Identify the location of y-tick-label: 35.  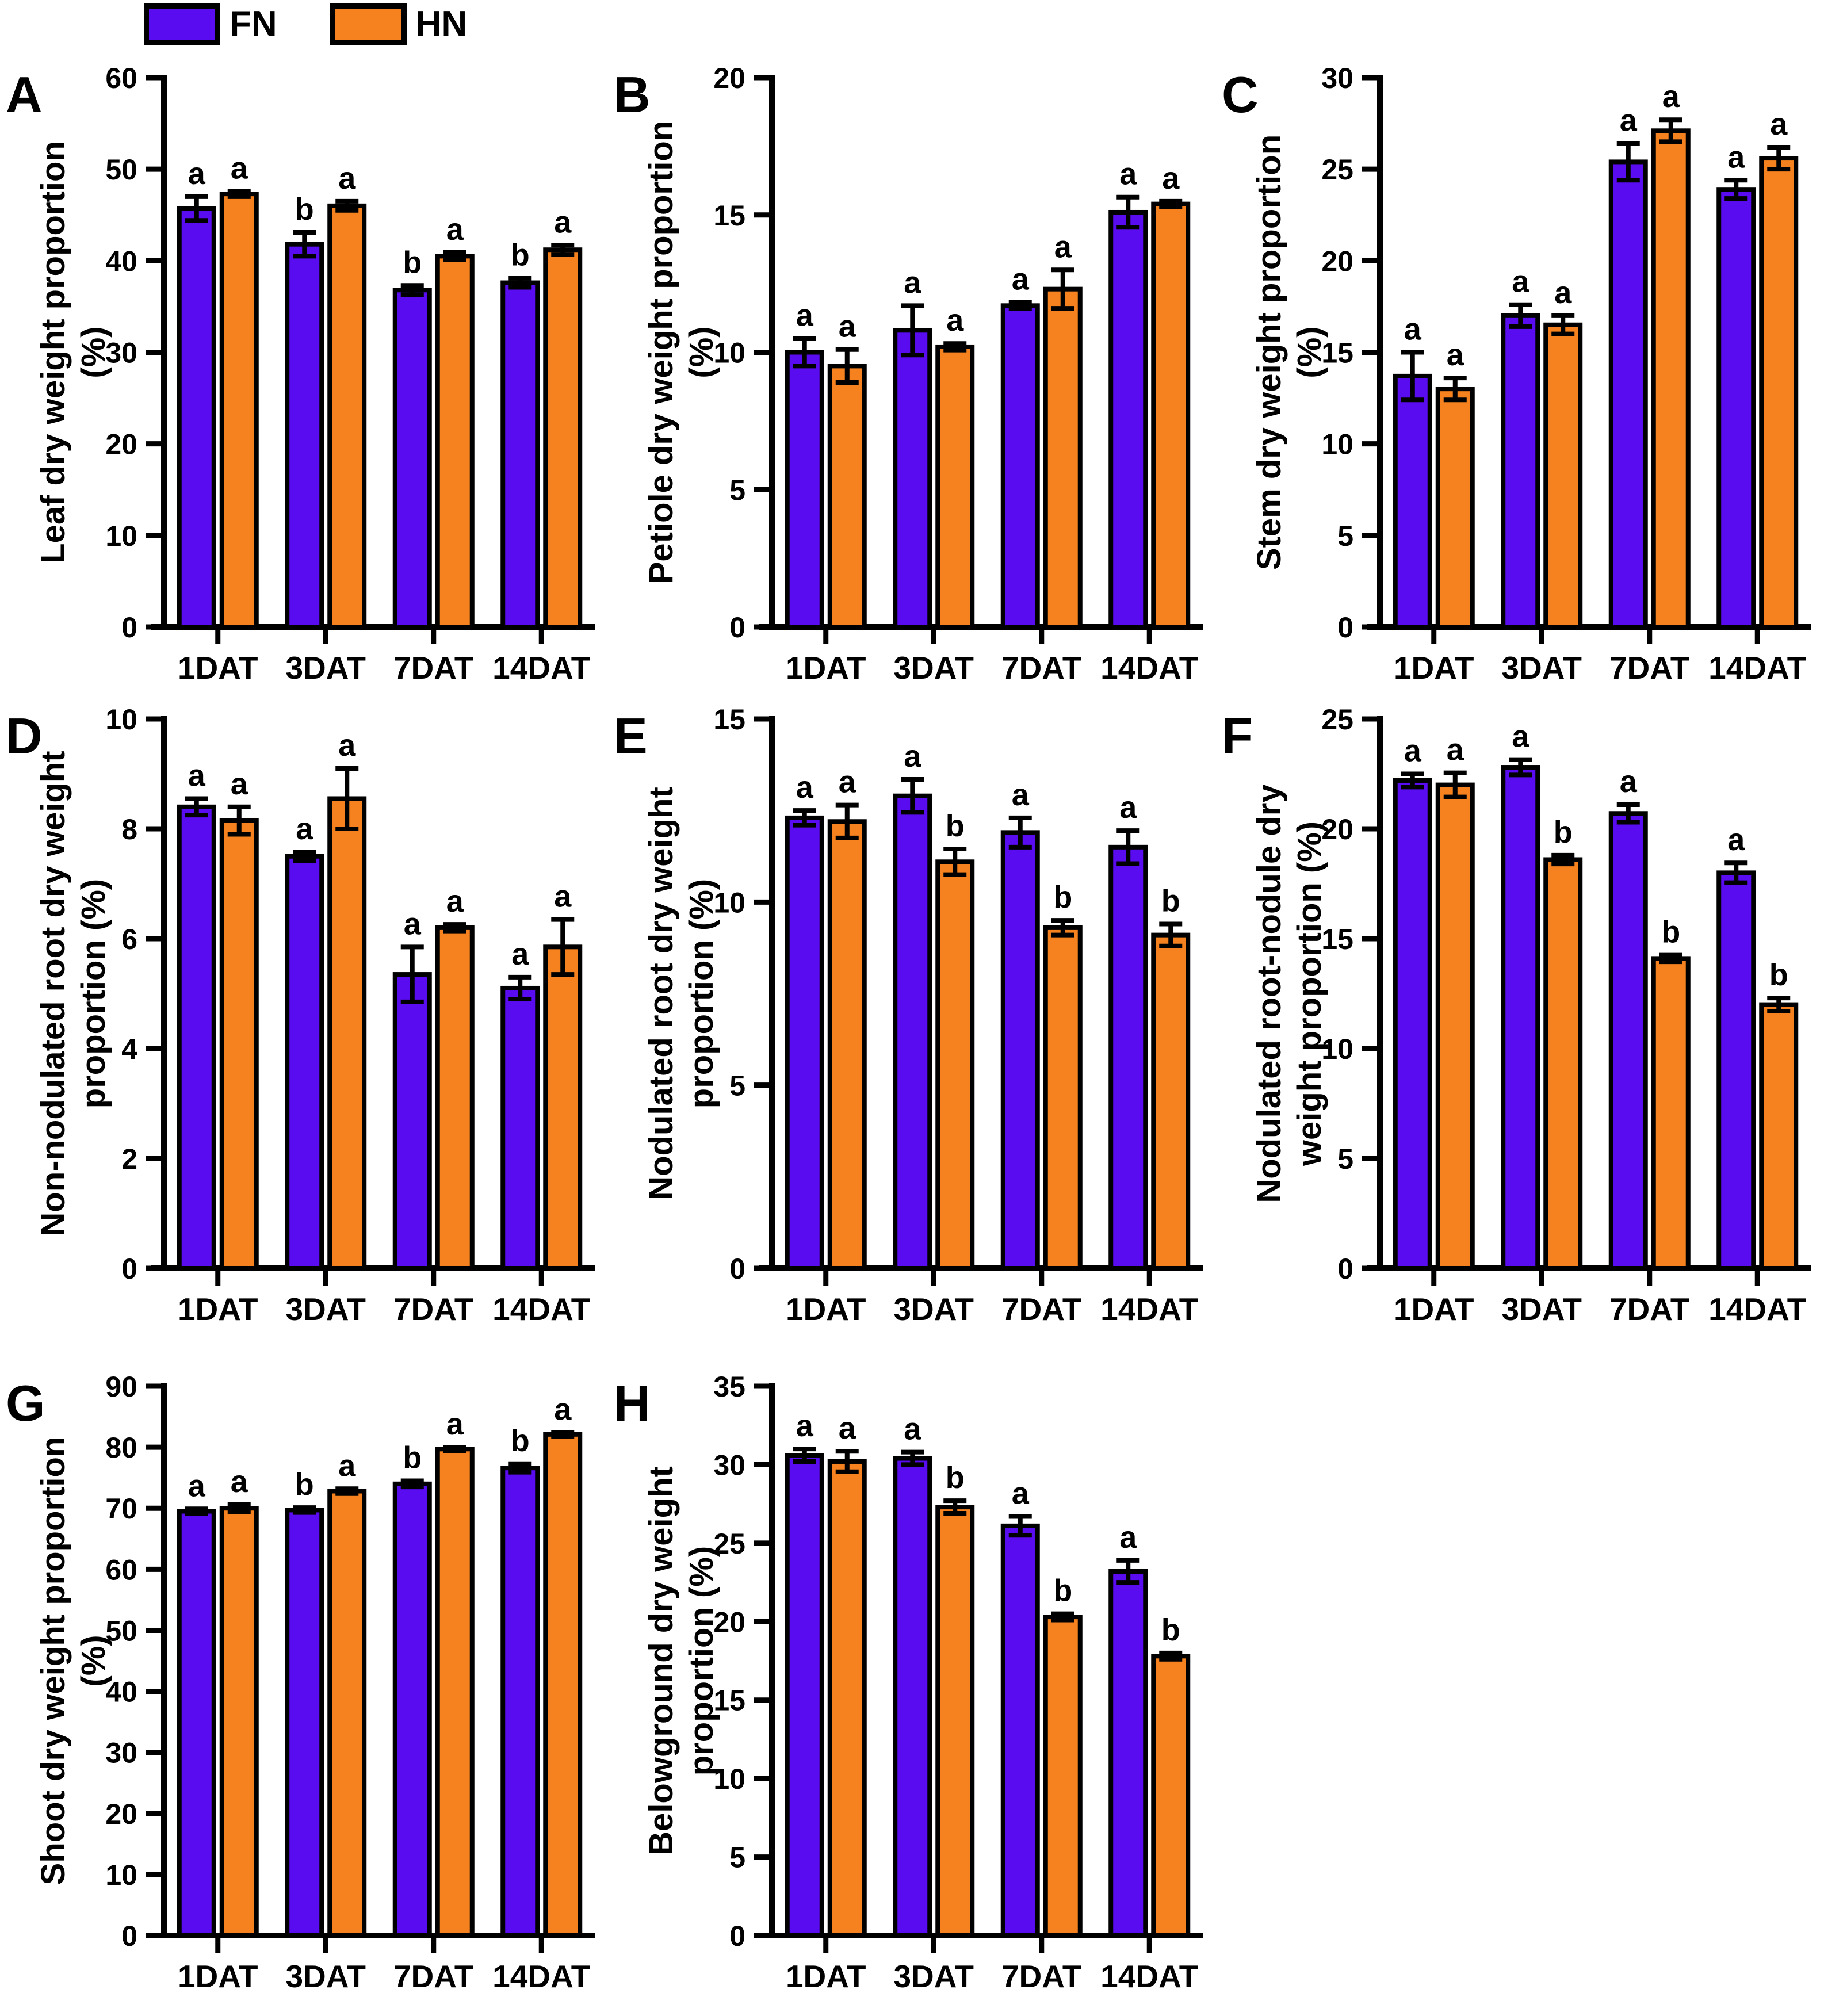
(729, 1387).